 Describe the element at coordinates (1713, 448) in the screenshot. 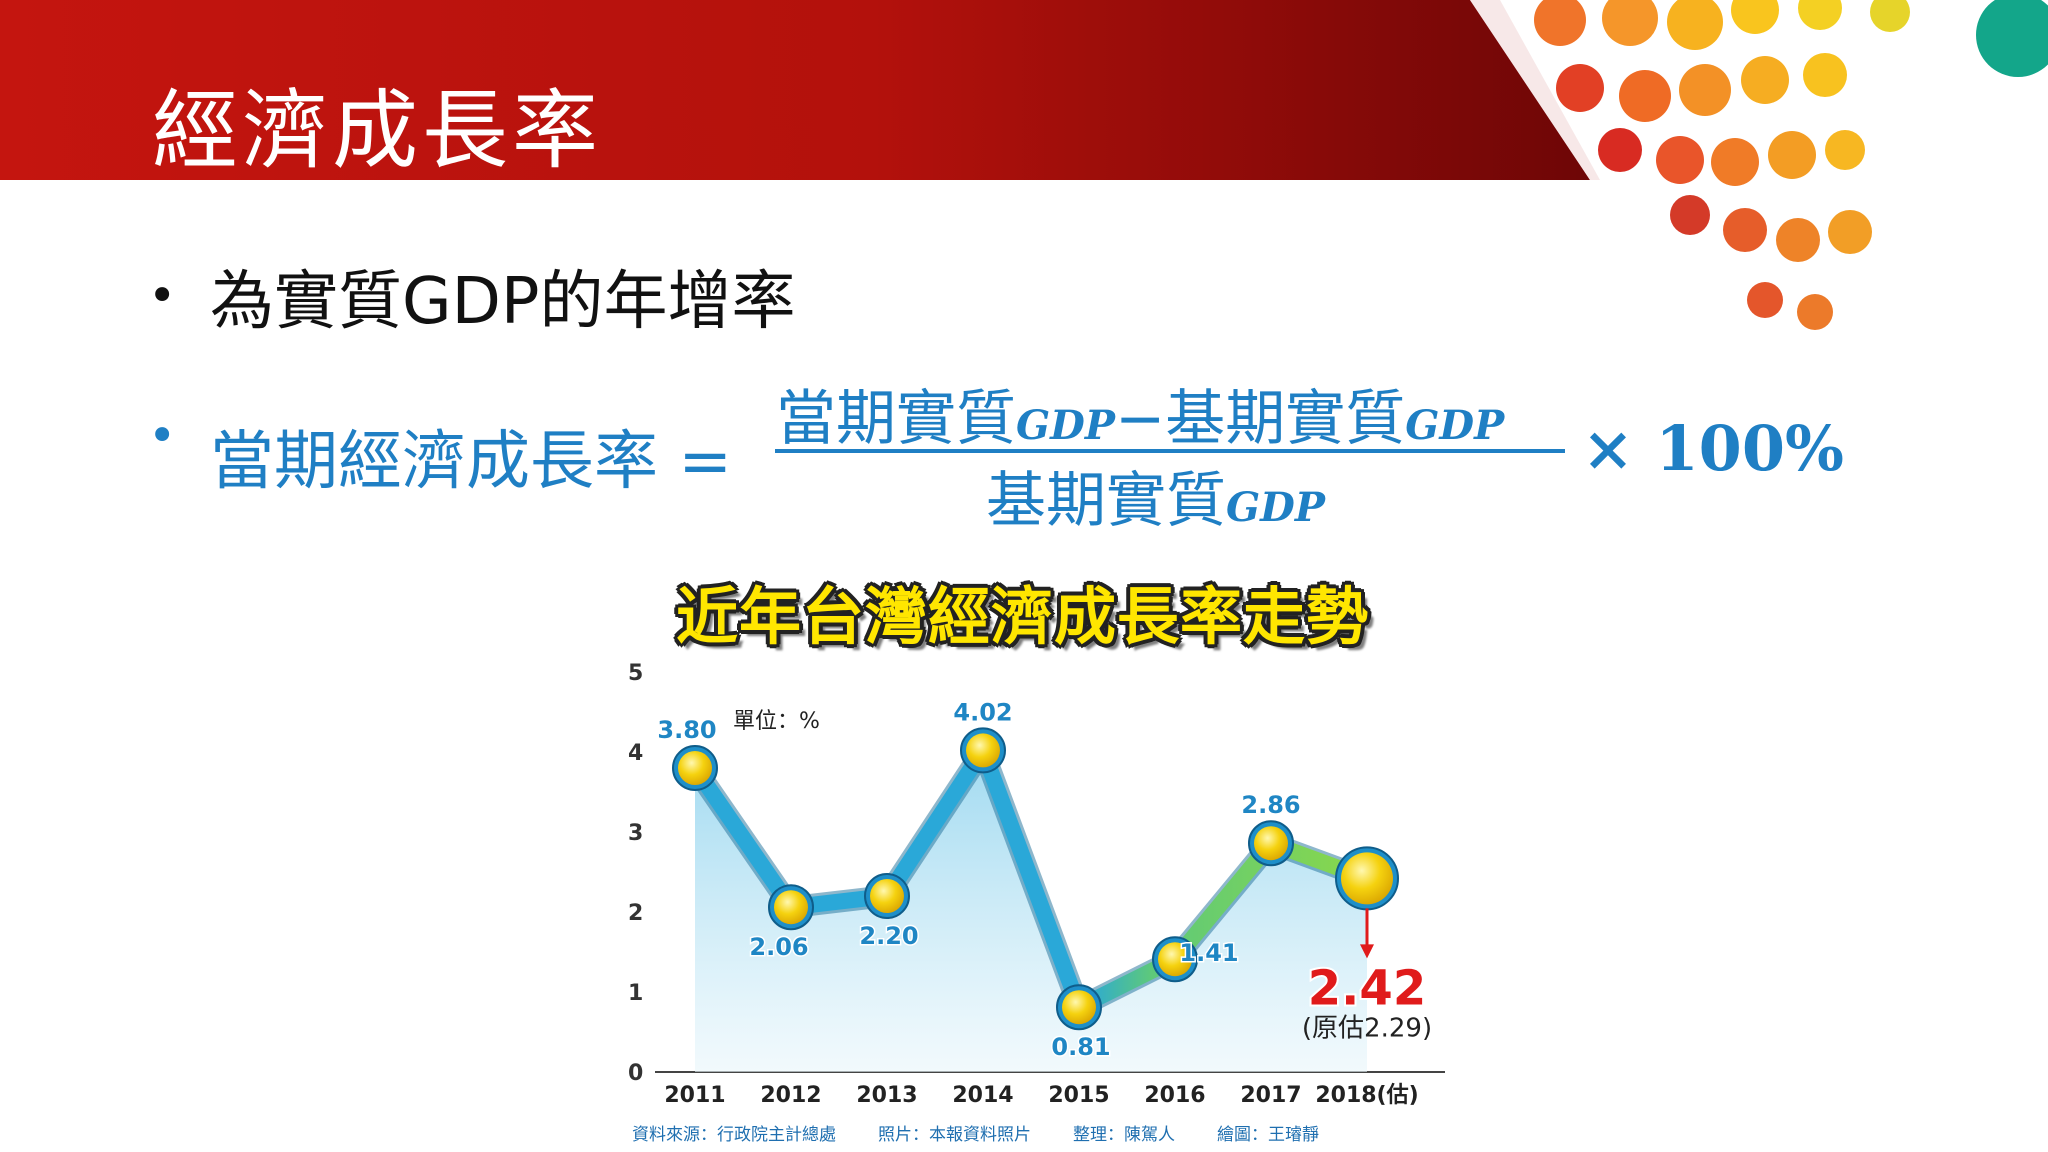

I see `formula-multiplier: × 100%` at that location.